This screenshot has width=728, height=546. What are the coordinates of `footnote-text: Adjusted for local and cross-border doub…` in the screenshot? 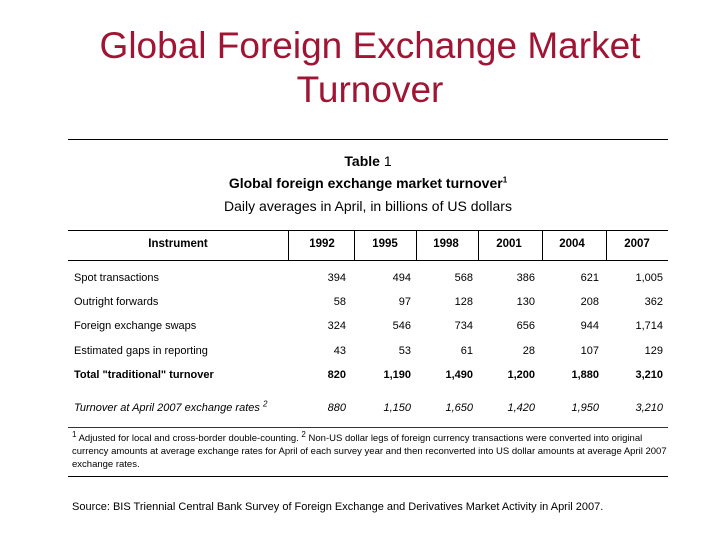 It's located at (189, 438).